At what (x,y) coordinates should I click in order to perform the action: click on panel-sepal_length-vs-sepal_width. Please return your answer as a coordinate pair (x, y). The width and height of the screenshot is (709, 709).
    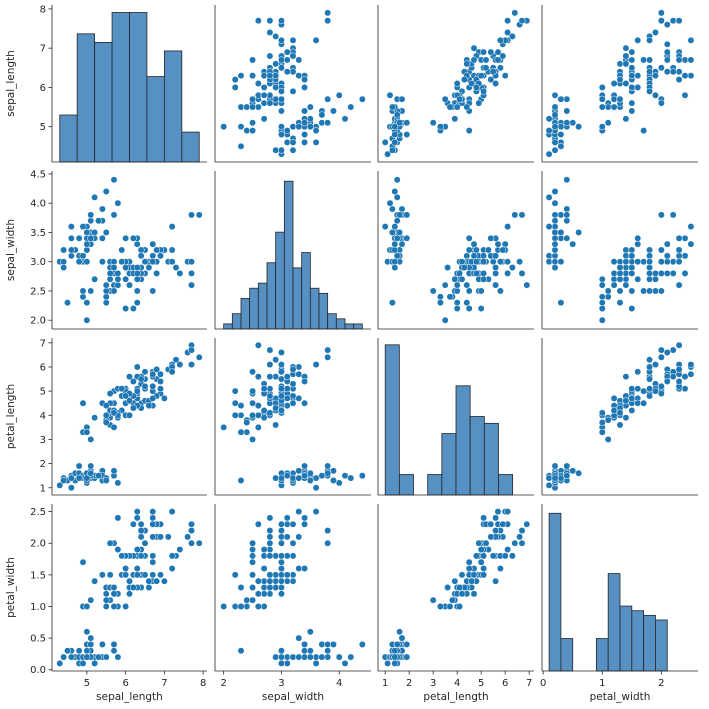
    Looking at the image, I should click on (292, 84).